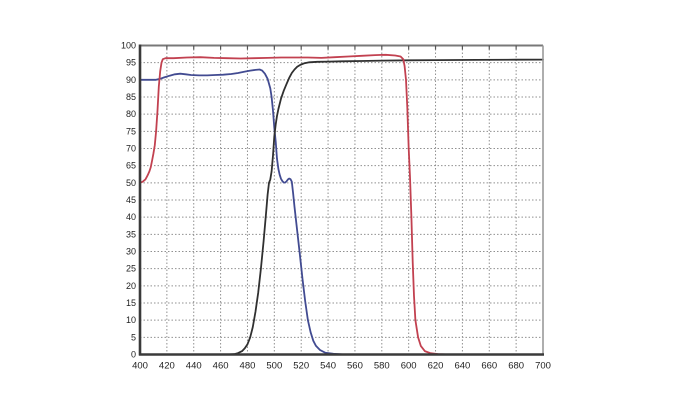 Image resolution: width=680 pixels, height=420 pixels. What do you see at coordinates (301, 366) in the screenshot?
I see `x-tick-label: 520` at bounding box center [301, 366].